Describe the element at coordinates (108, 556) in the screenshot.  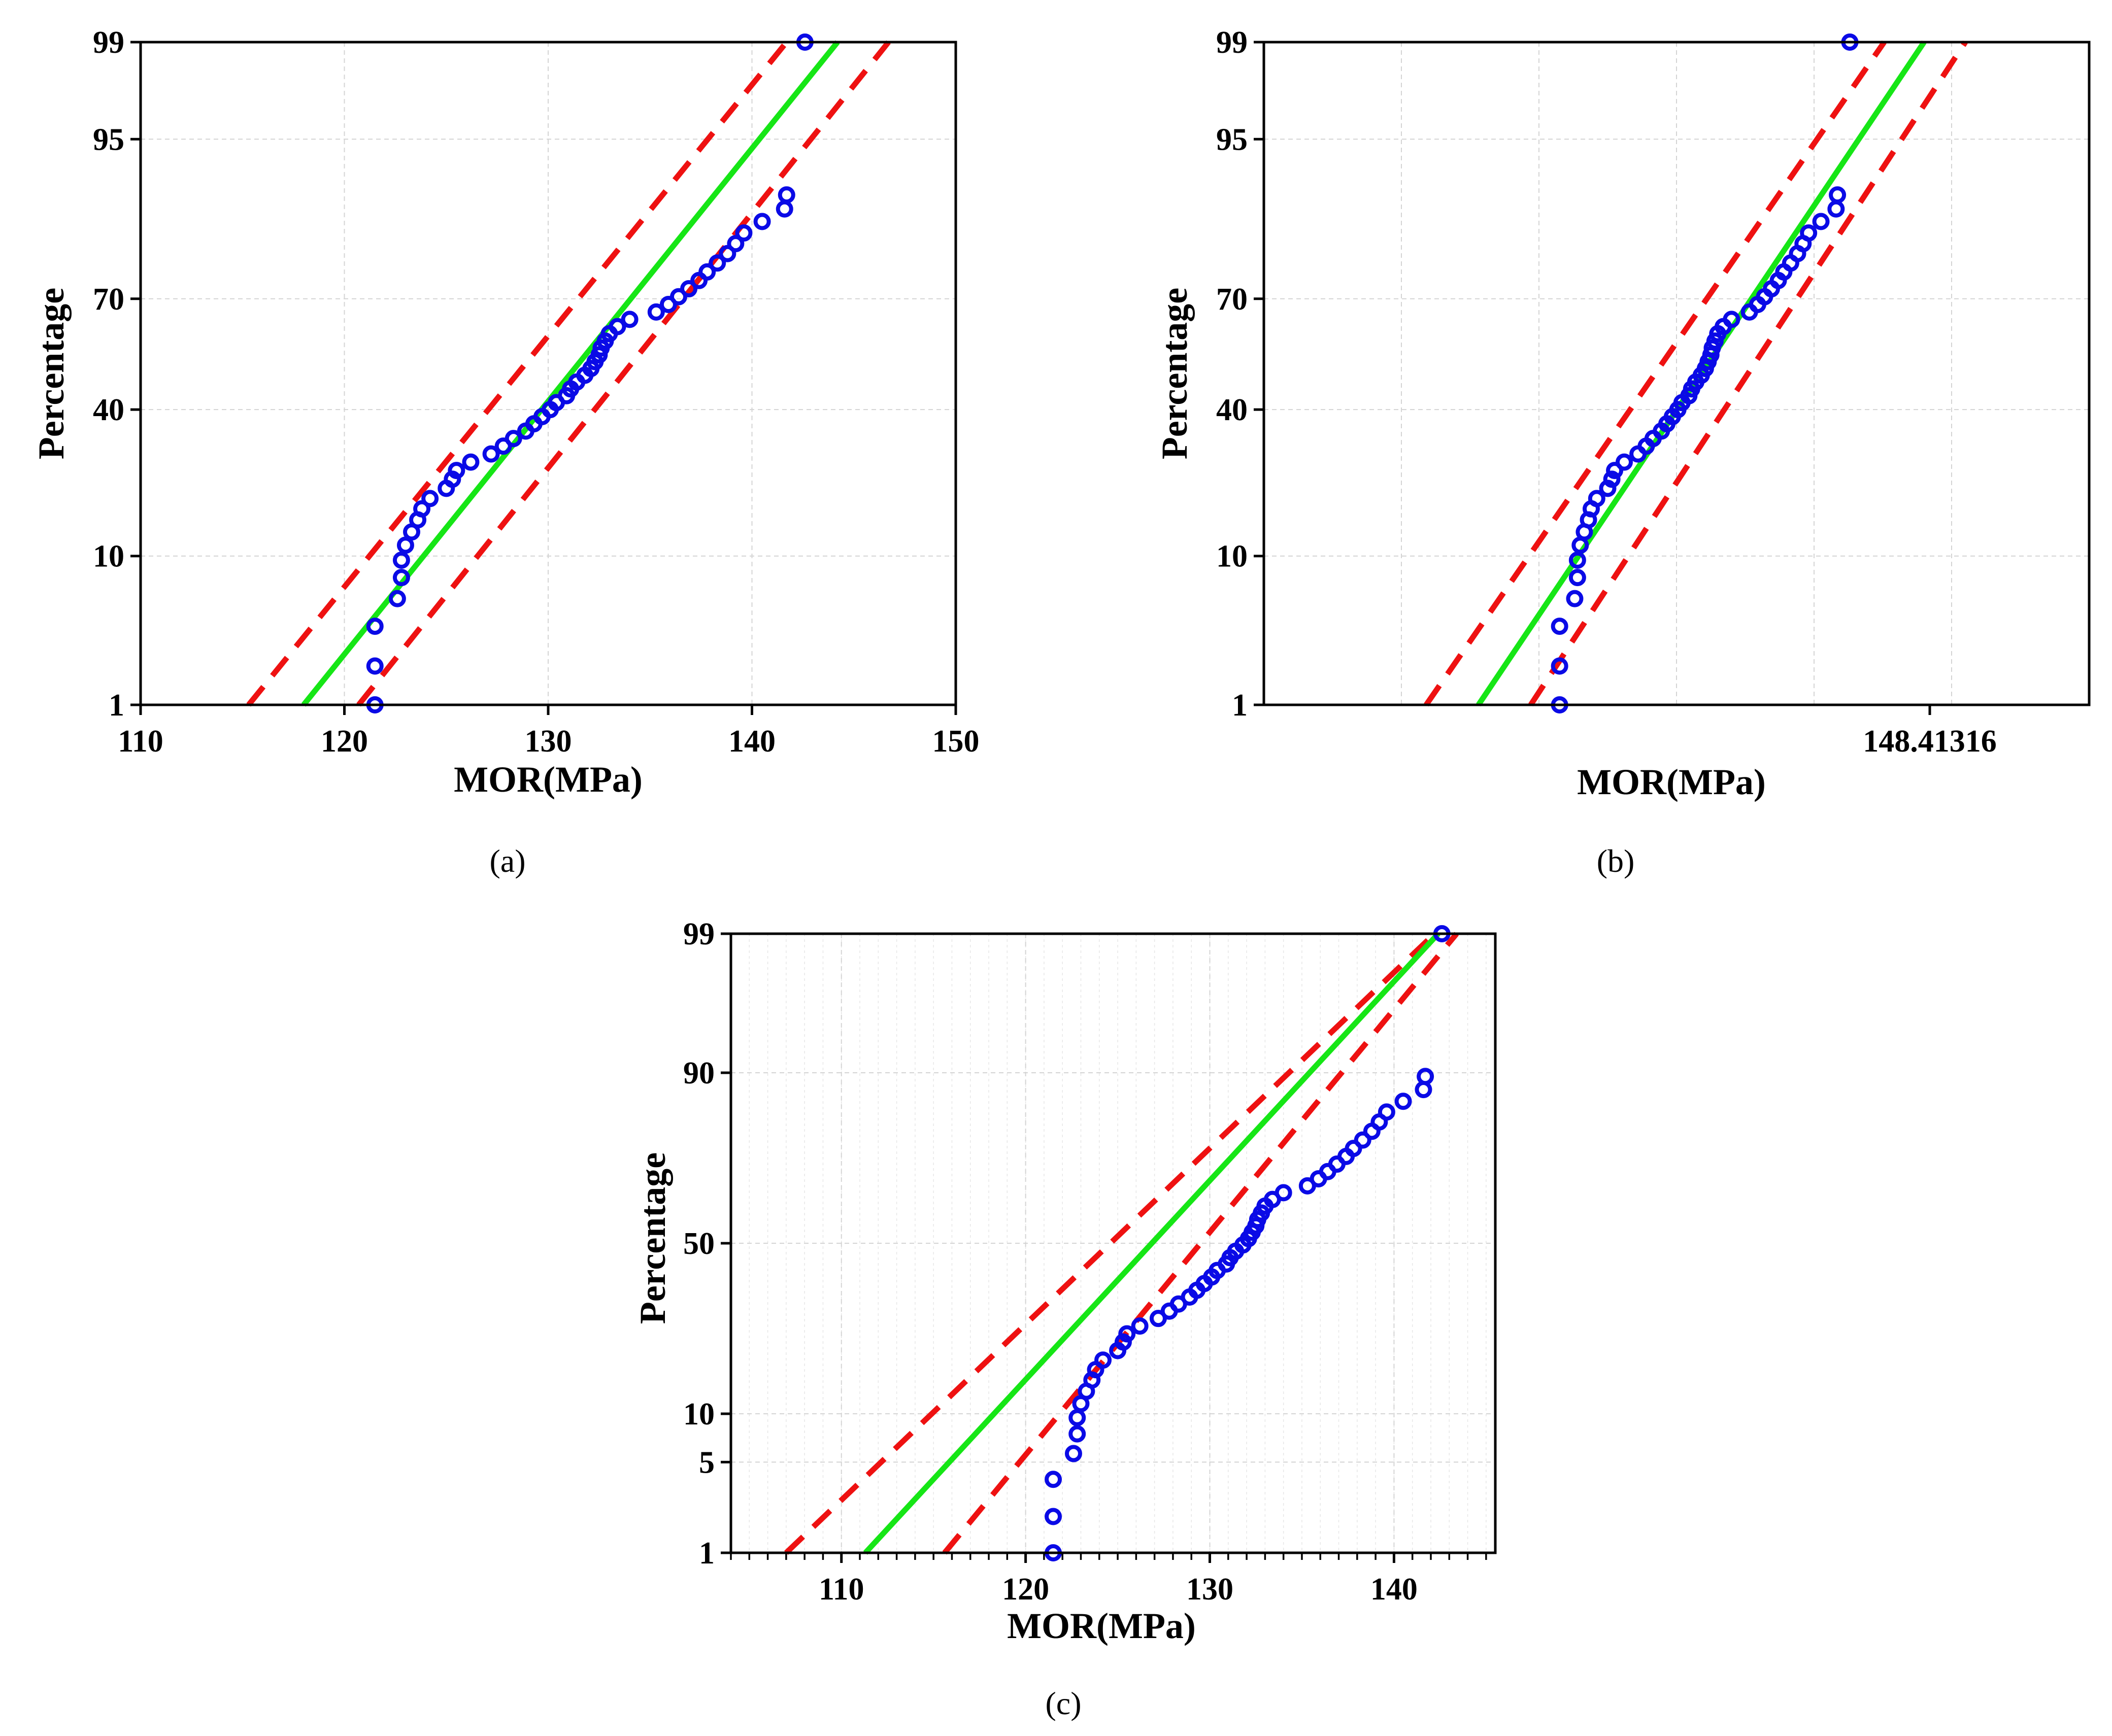
I see `y-tick-label-a: 10` at that location.